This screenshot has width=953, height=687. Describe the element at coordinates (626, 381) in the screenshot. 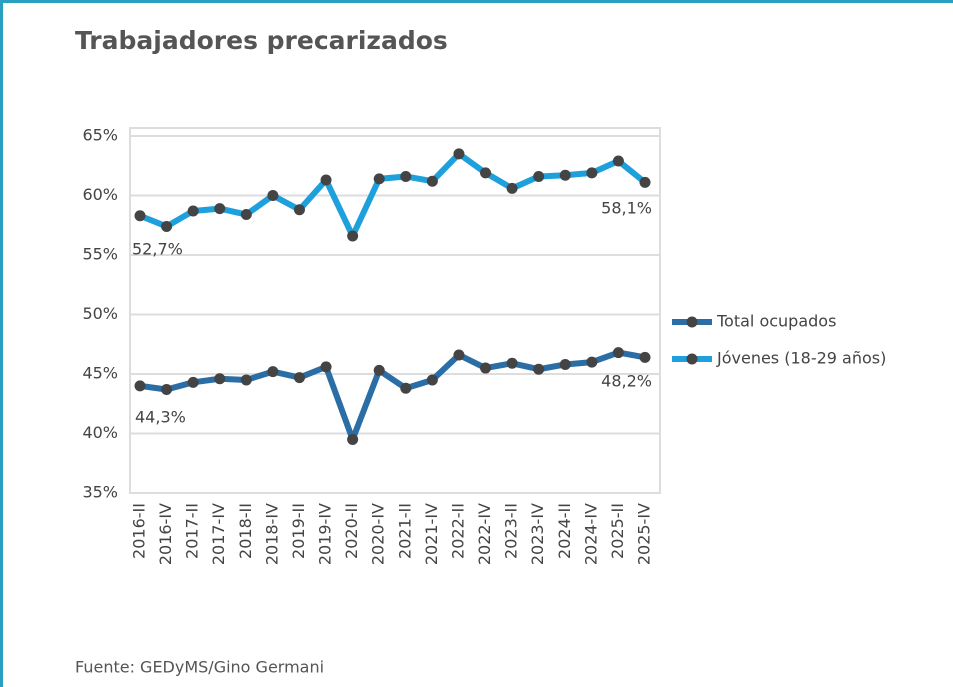

I see `annotation: 48,2%` at that location.